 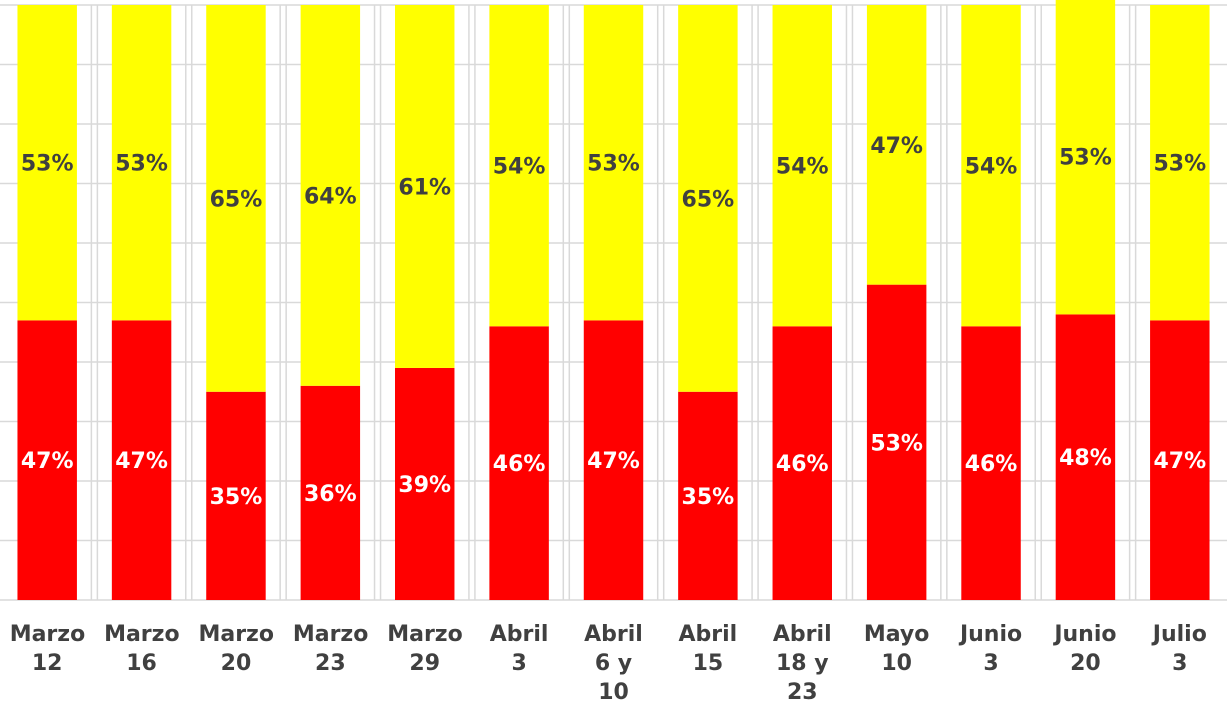 I want to click on data-label: 36%, so click(x=330, y=494).